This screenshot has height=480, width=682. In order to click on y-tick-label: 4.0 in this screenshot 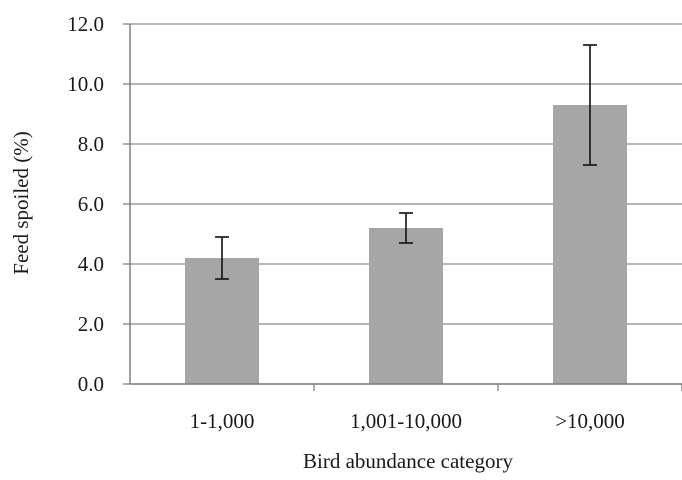, I will do `click(91, 264)`.